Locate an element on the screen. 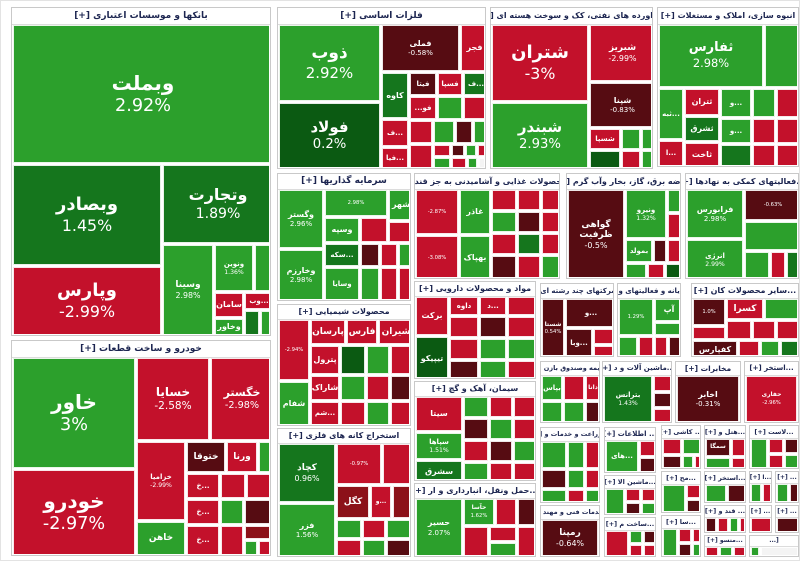 This screenshot has height=561, width=800. ticker-tile-شستا: شستا 0.54% is located at coordinates (553, 327).